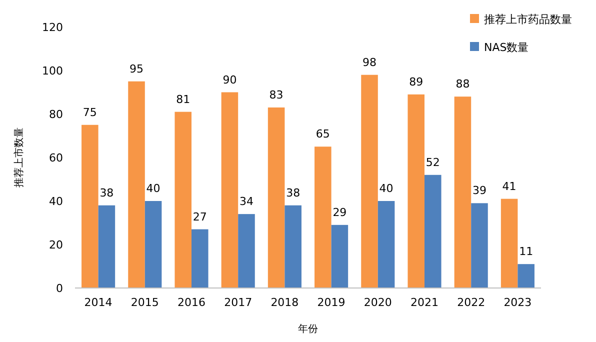 The image size is (596, 342). I want to click on data-label: 11, so click(526, 251).